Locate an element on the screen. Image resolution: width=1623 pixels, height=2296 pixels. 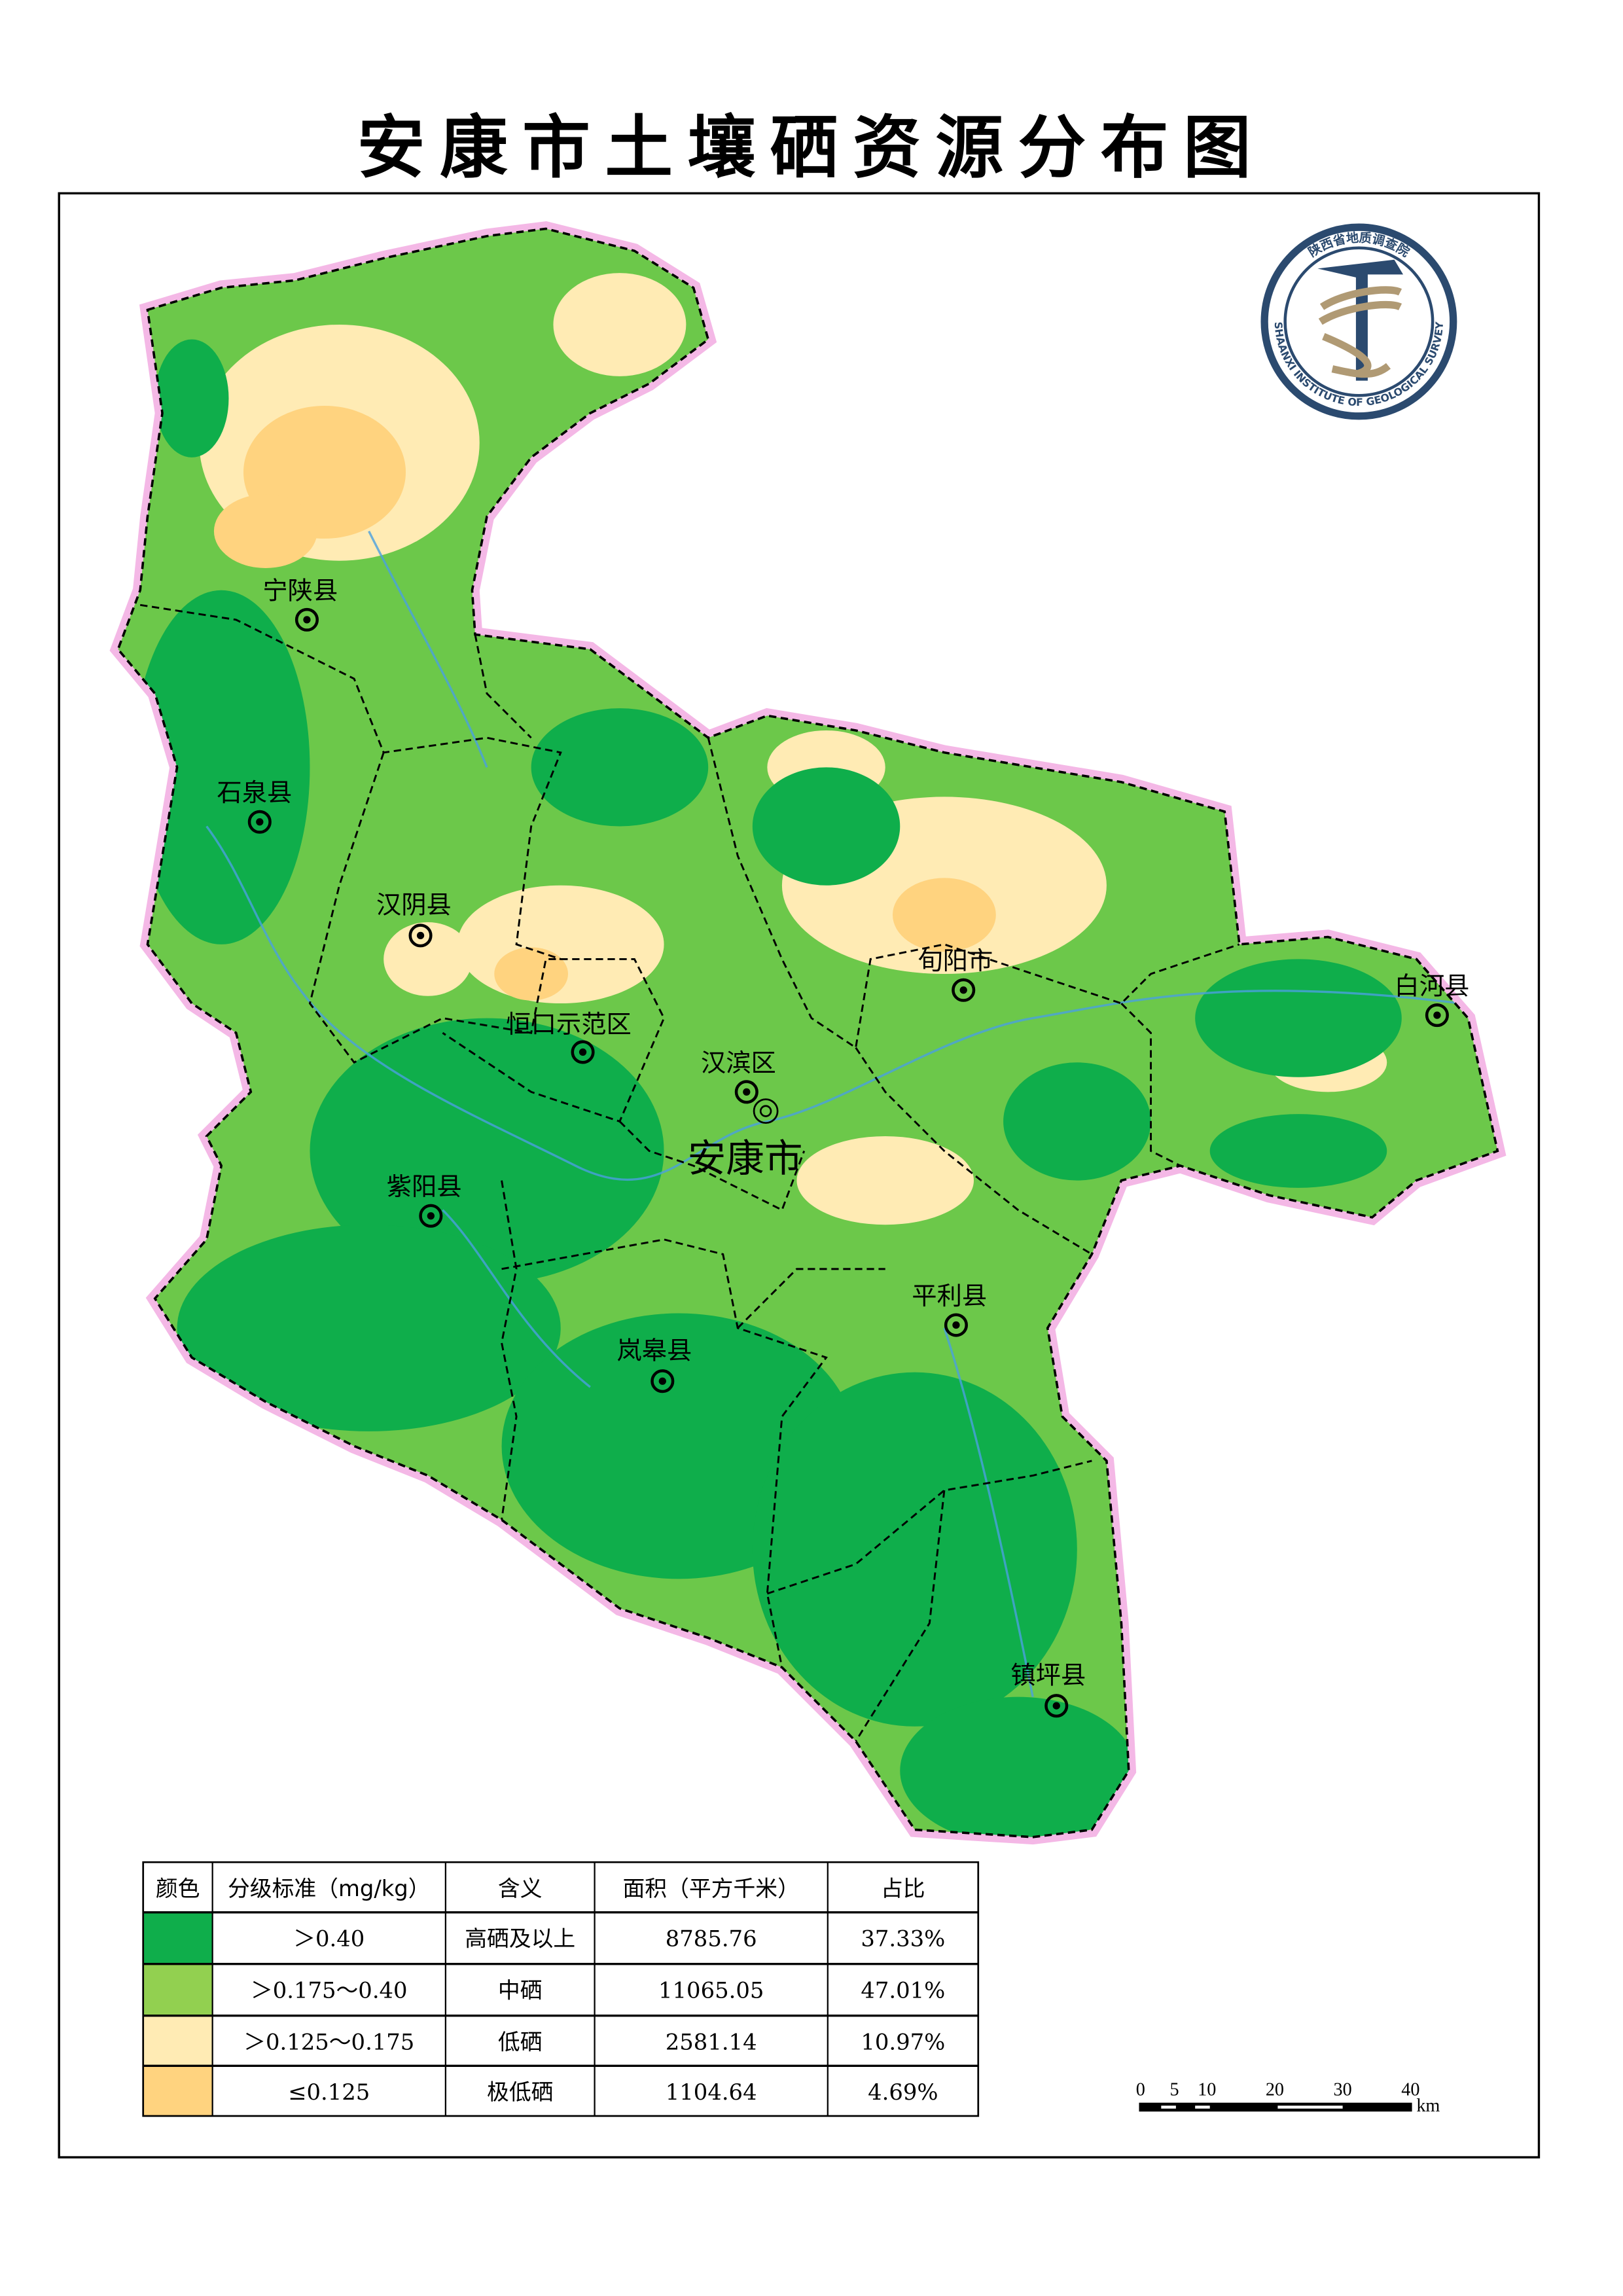
legend-cell-range: ＞0.40 is located at coordinates (329, 1939).